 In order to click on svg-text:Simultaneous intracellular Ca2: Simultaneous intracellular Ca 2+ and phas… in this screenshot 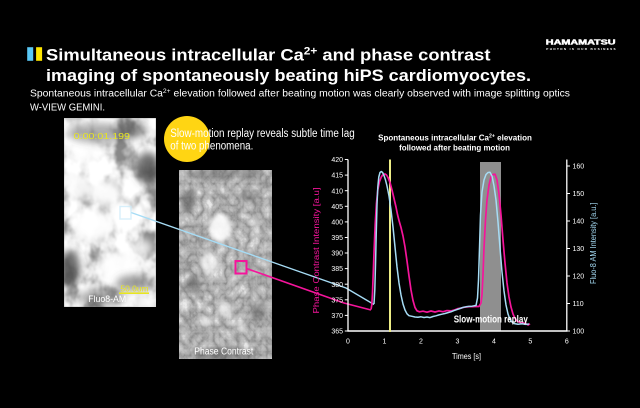, I will do `click(268, 54)`.